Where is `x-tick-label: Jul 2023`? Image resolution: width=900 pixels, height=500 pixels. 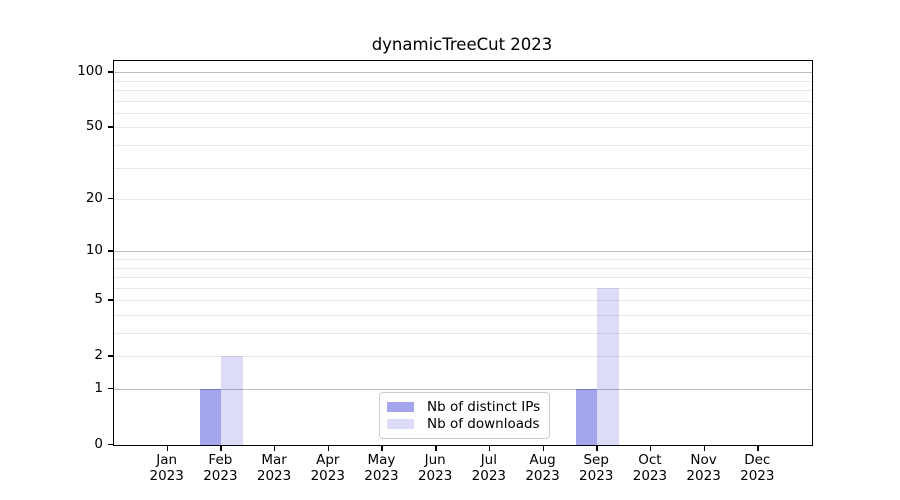 x-tick-label: Jul 2023 is located at coordinates (489, 468).